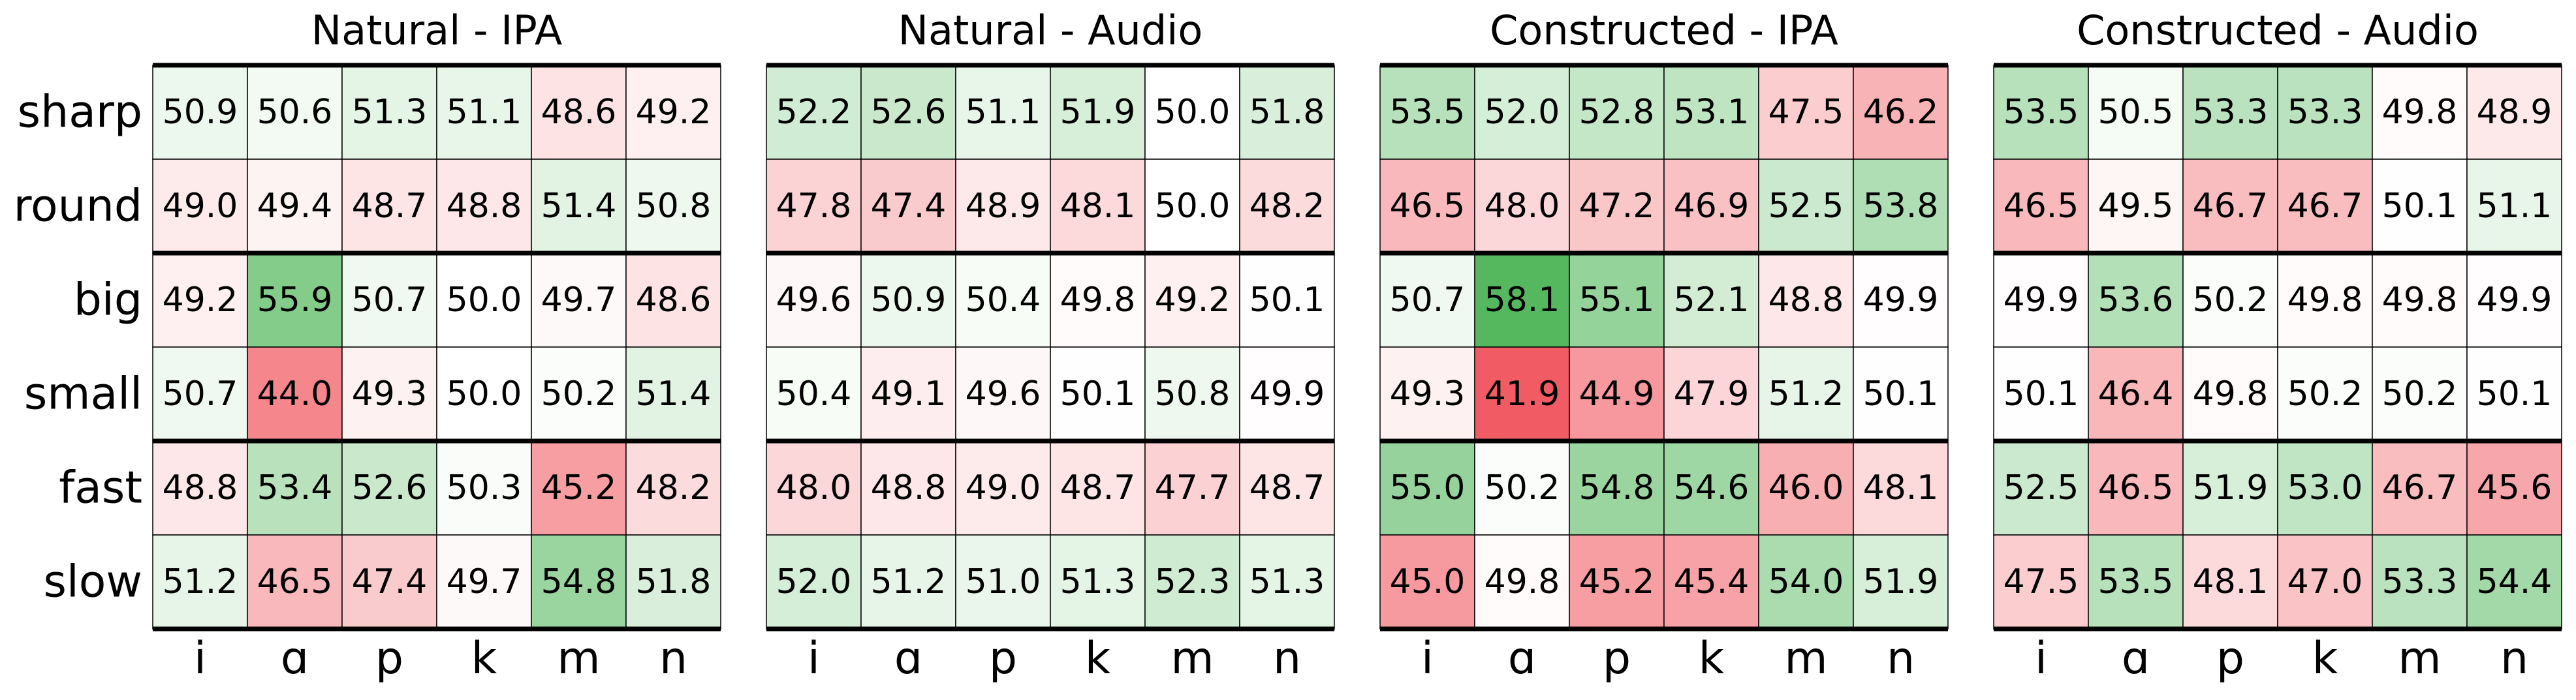  I want to click on cell-value: 46.7, so click(2325, 206).